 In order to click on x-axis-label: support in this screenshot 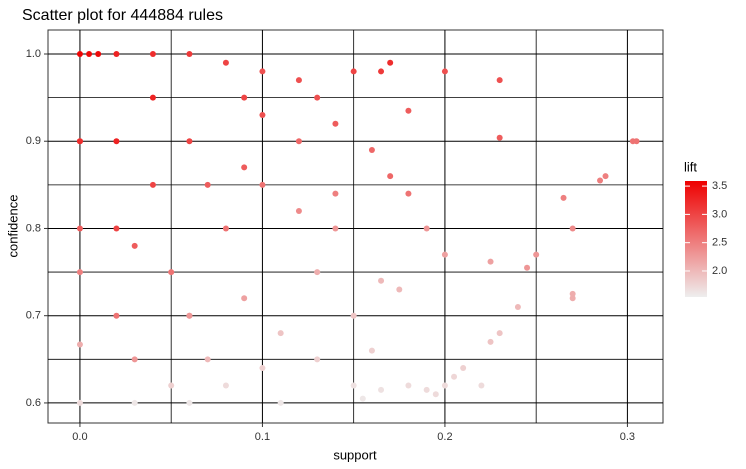, I will do `click(355, 454)`.